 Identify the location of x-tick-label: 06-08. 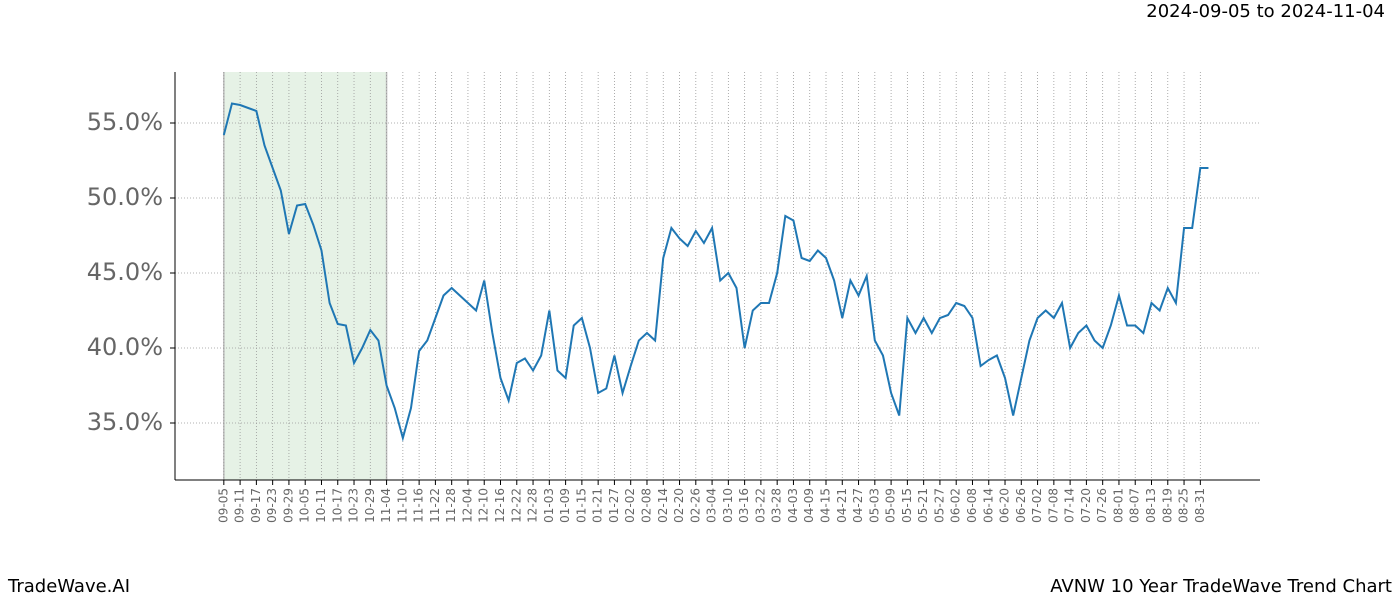
(972, 505).